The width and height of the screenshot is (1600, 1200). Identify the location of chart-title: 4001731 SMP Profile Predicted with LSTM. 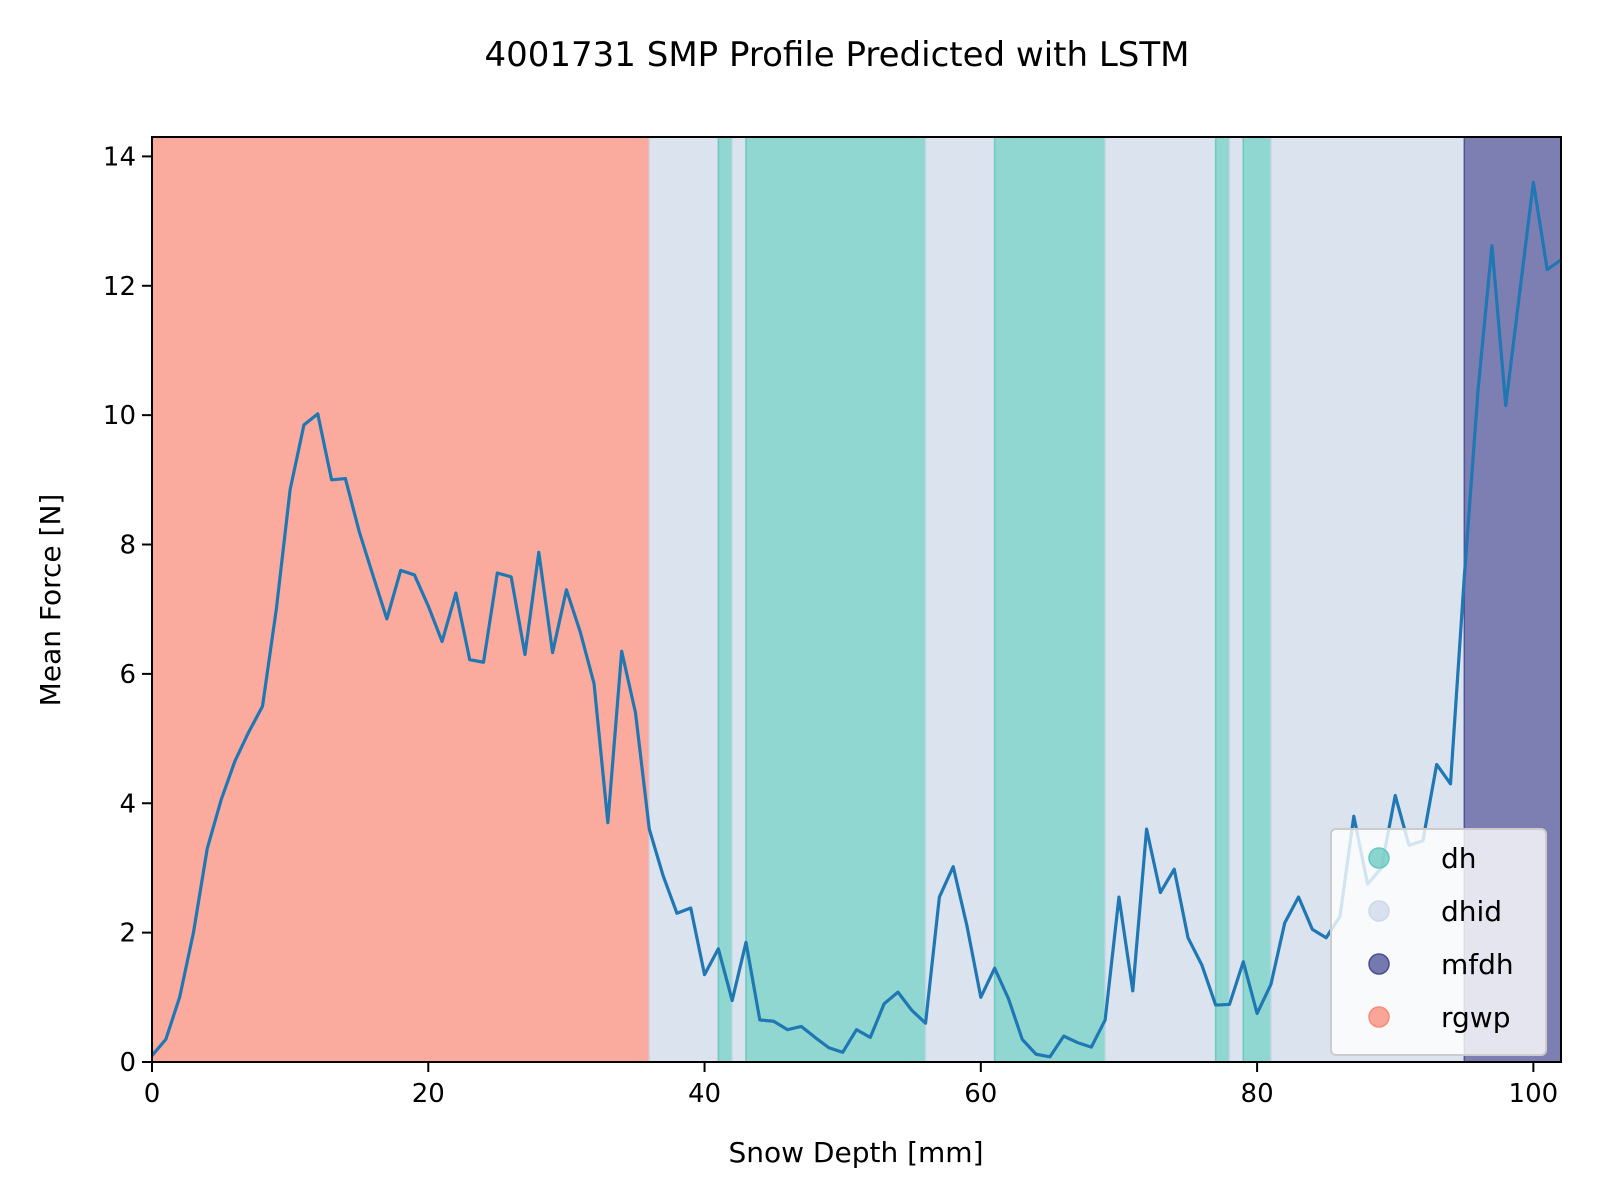
(837, 55).